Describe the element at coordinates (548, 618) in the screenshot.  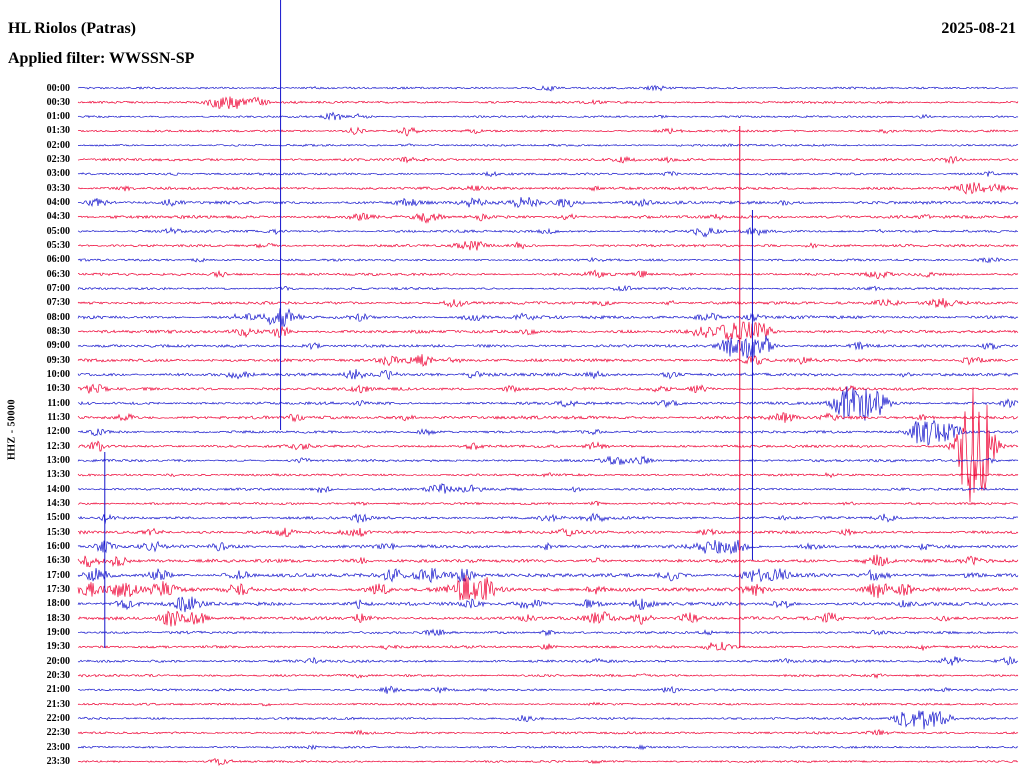
I see `seismic-trace-18:30` at that location.